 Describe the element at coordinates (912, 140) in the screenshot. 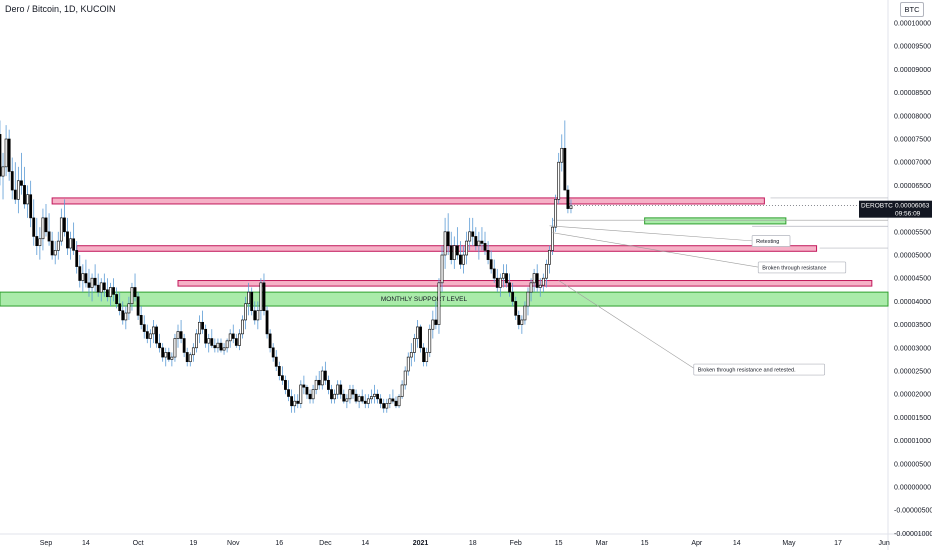

I see `price-tick-label: 0.00007500` at that location.